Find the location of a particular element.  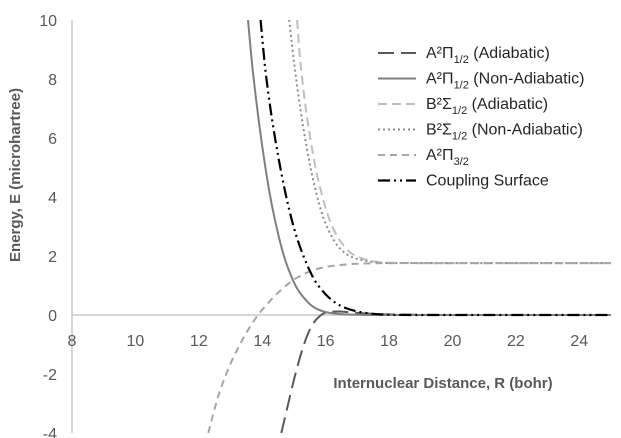

x-tick-label: 12 is located at coordinates (199, 341).